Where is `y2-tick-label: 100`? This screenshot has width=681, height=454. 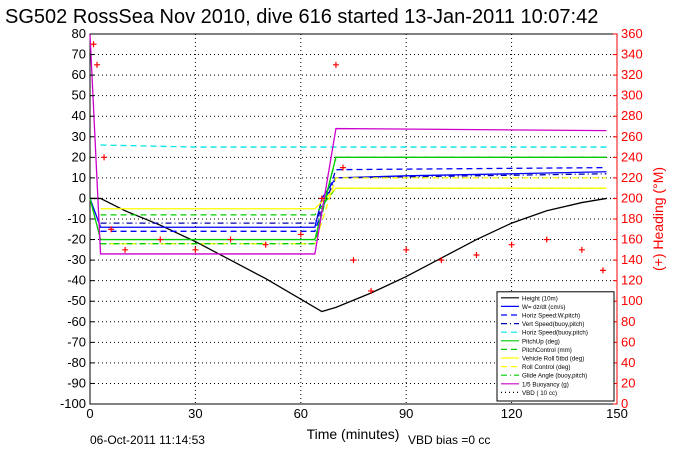 y2-tick-label: 100 is located at coordinates (632, 300).